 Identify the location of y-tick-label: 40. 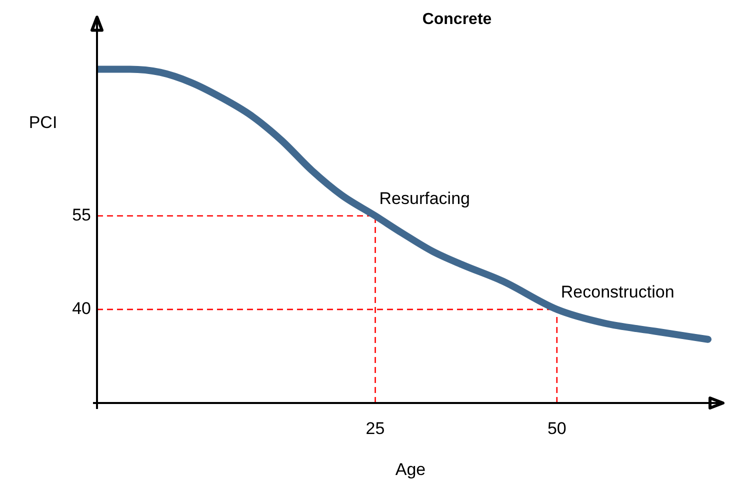
(81, 308).